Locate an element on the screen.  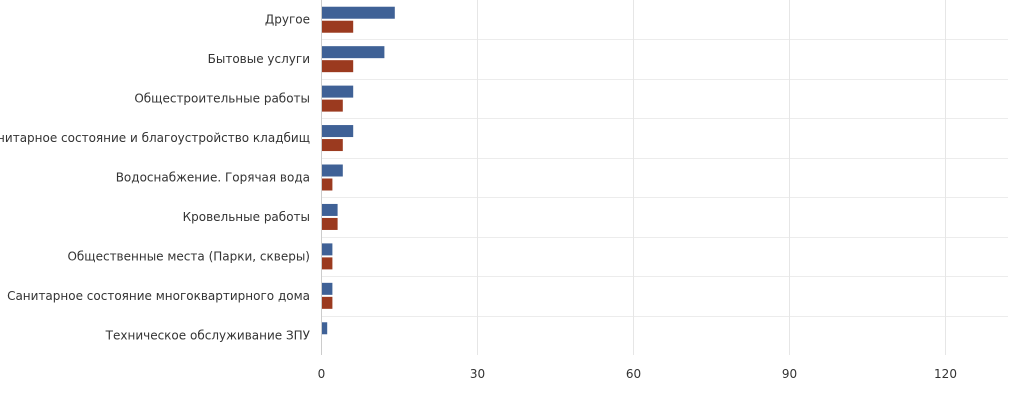
x-axis-tick-labels: 0 30 60 90 120 is located at coordinates (637, 374).